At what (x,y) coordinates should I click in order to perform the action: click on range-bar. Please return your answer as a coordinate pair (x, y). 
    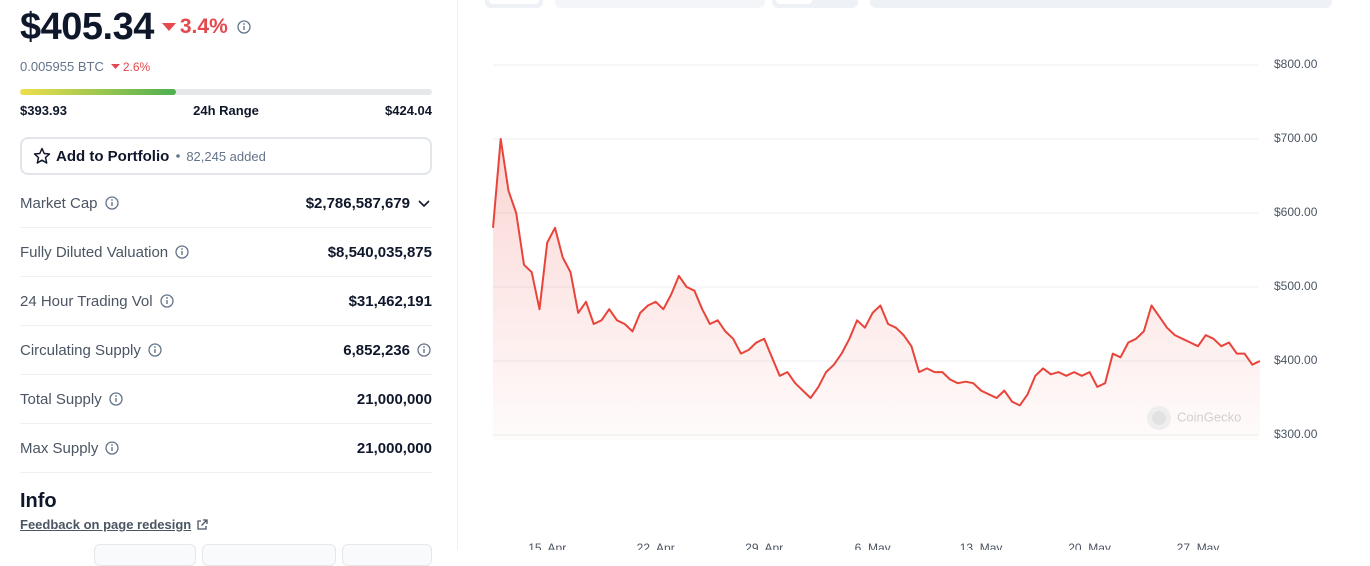
    Looking at the image, I should click on (226, 92).